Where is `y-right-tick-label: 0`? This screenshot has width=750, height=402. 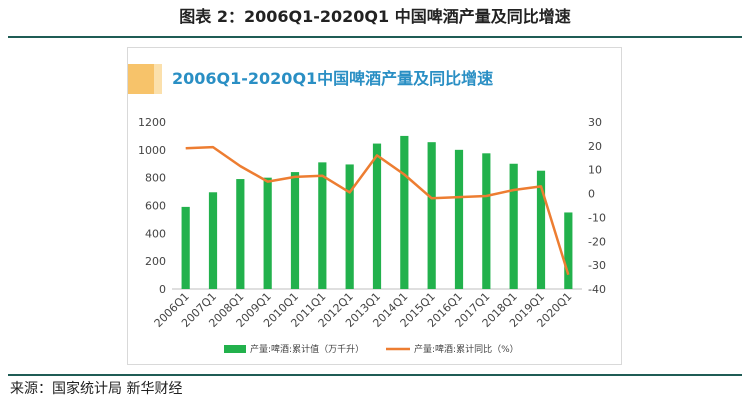
y-right-tick-label: 0 is located at coordinates (591, 194).